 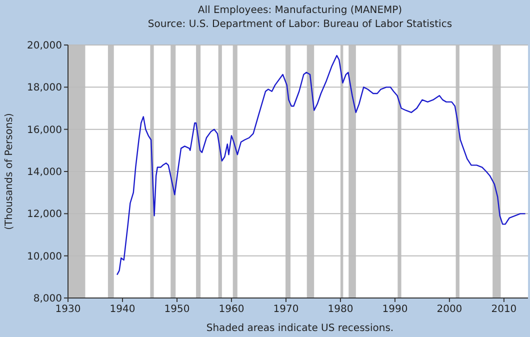 What do you see at coordinates (44, 46) in the screenshot?
I see `y-tick-label: 20,000` at bounding box center [44, 46].